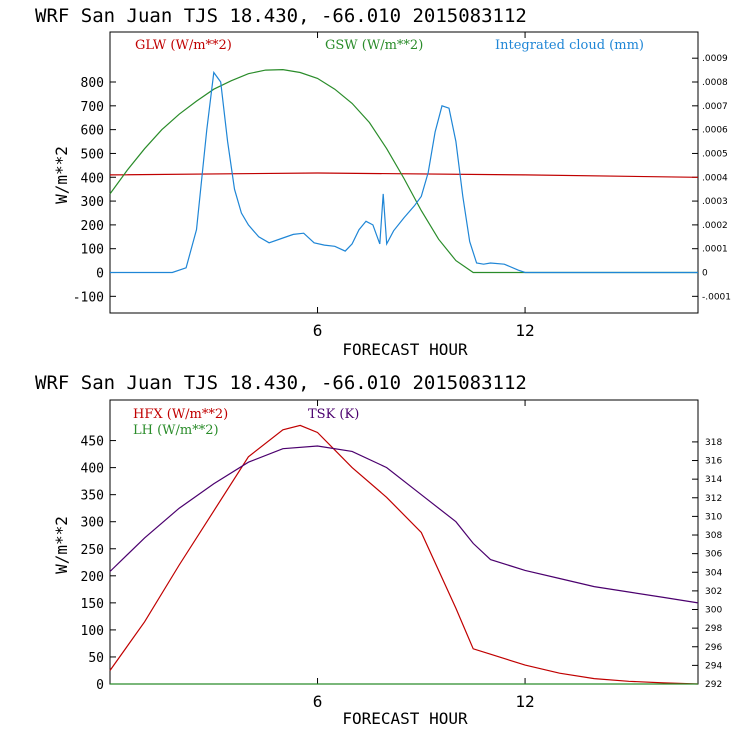 The height and width of the screenshot is (740, 740). What do you see at coordinates (713, 443) in the screenshot?
I see `y2-tick-label: 318` at bounding box center [713, 443].